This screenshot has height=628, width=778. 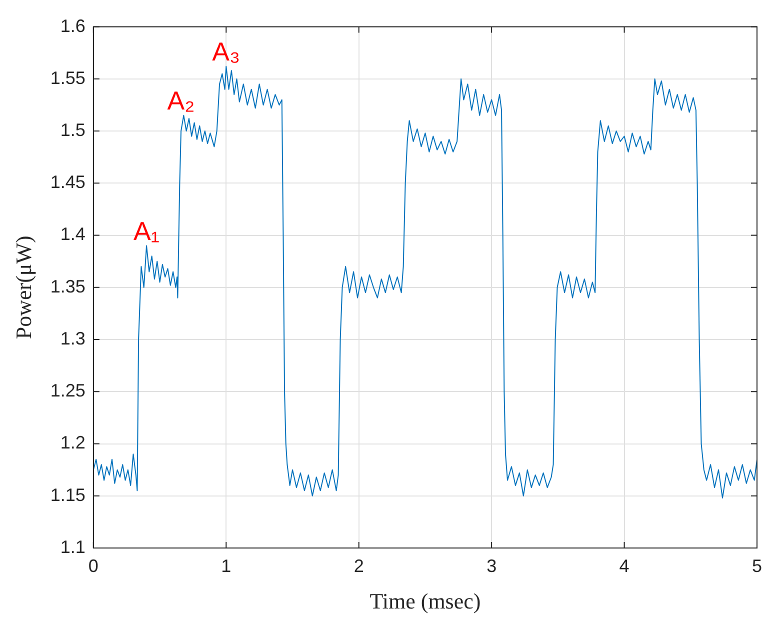 I want to click on annotation: A₁, so click(x=146, y=231).